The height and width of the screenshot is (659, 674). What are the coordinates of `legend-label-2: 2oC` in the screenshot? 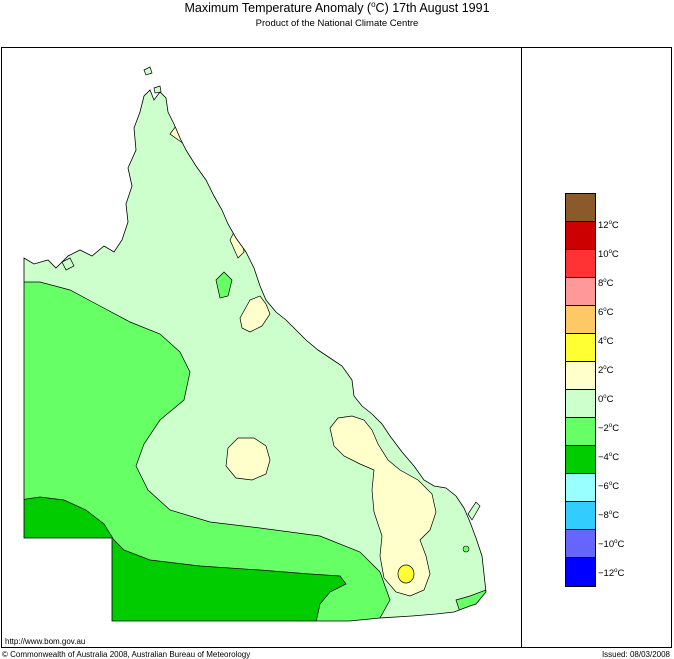 It's located at (606, 371).